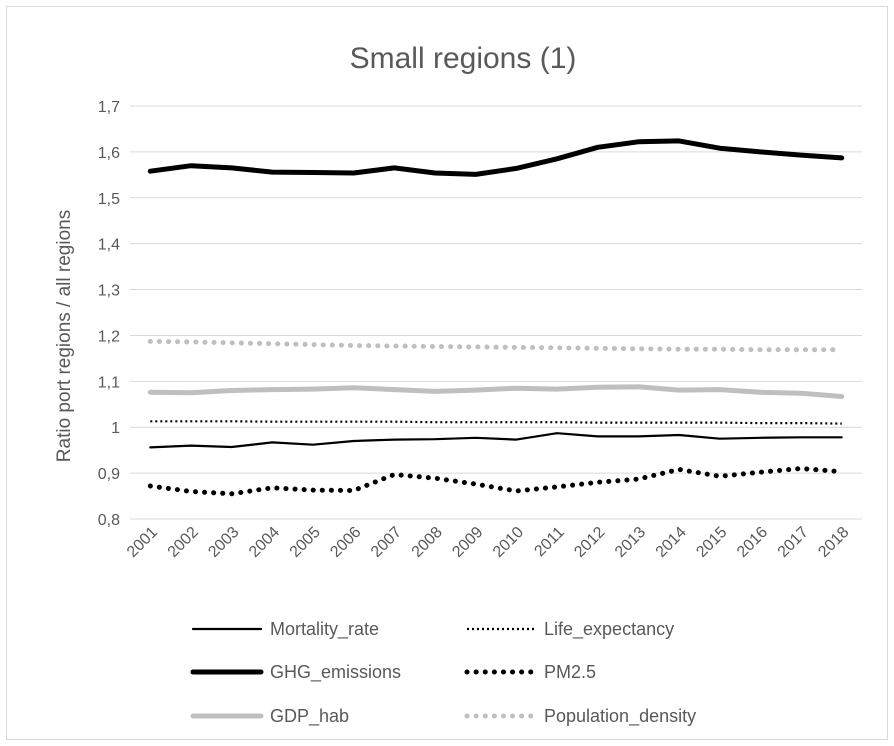 The width and height of the screenshot is (894, 746). What do you see at coordinates (570, 672) in the screenshot?
I see `legend-label: PM2.5` at bounding box center [570, 672].